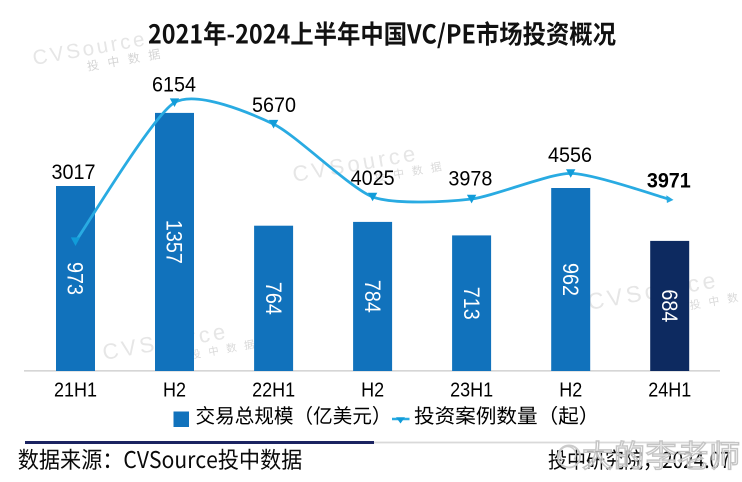 The height and width of the screenshot is (482, 742). I want to click on svg-text: 3978, so click(470, 179).